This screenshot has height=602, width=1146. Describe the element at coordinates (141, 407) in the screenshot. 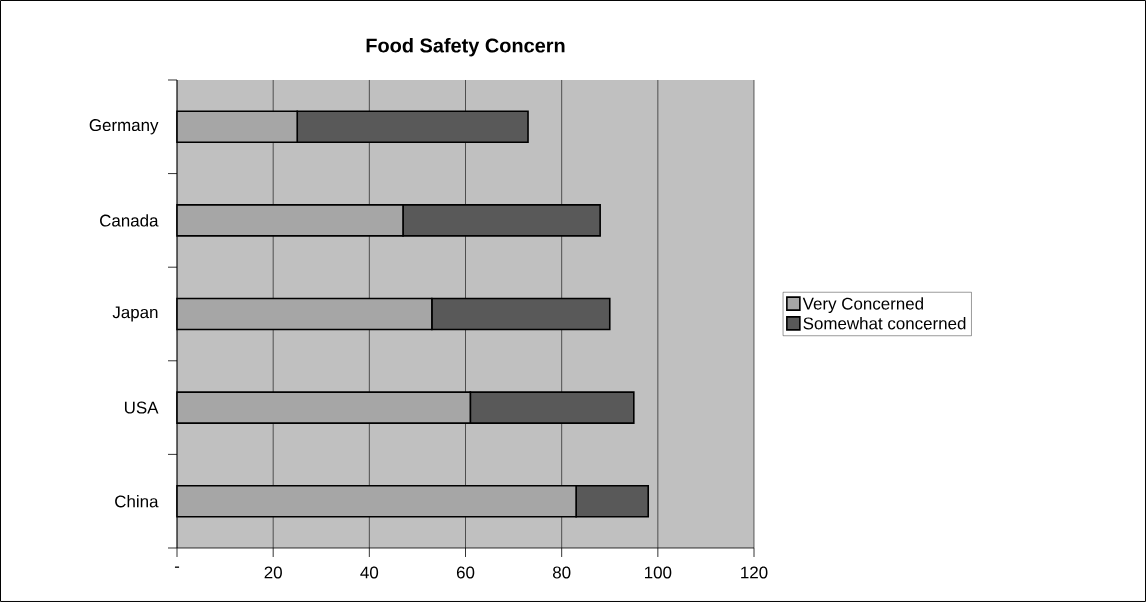

I see `y-tick-label: USA` at that location.